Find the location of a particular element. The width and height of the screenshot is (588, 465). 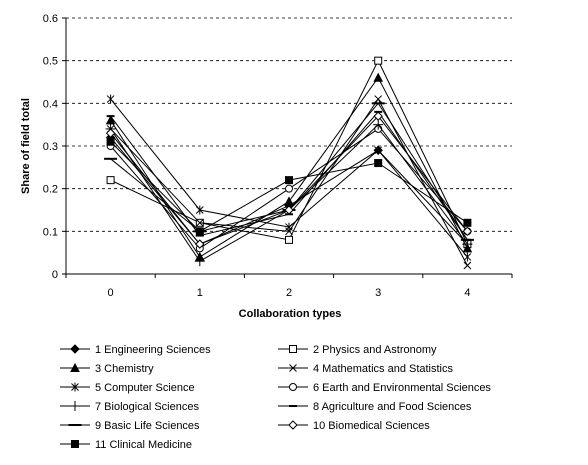

y-tick-label: 0.4 is located at coordinates (50, 104).